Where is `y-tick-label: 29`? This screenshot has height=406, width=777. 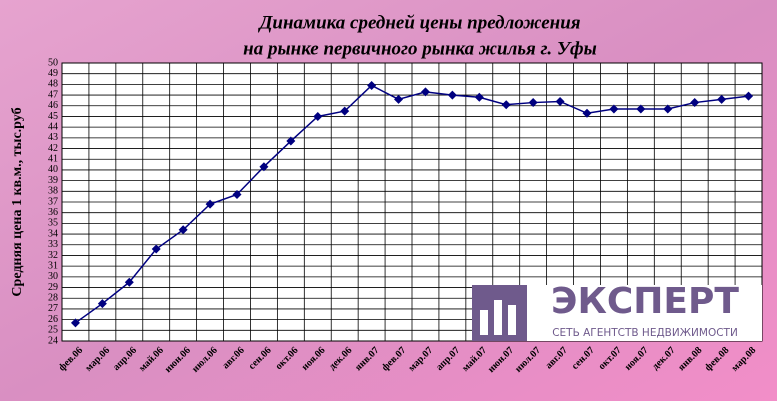 y-tick-label: 29 is located at coordinates (53, 287).